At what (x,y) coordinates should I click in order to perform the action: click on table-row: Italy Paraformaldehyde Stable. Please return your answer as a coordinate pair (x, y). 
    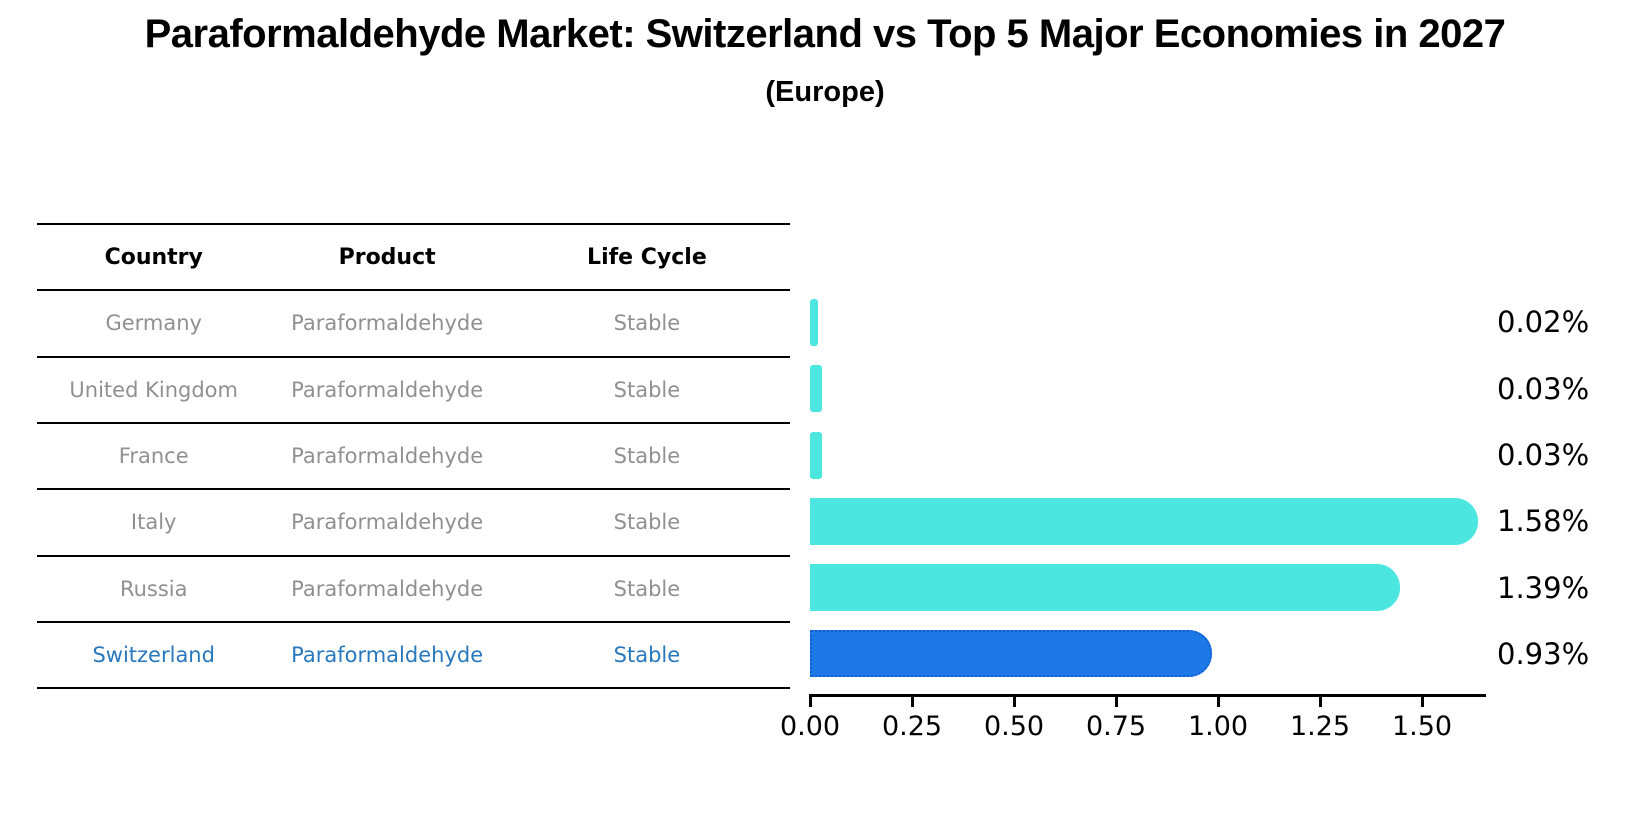
    Looking at the image, I should click on (413, 521).